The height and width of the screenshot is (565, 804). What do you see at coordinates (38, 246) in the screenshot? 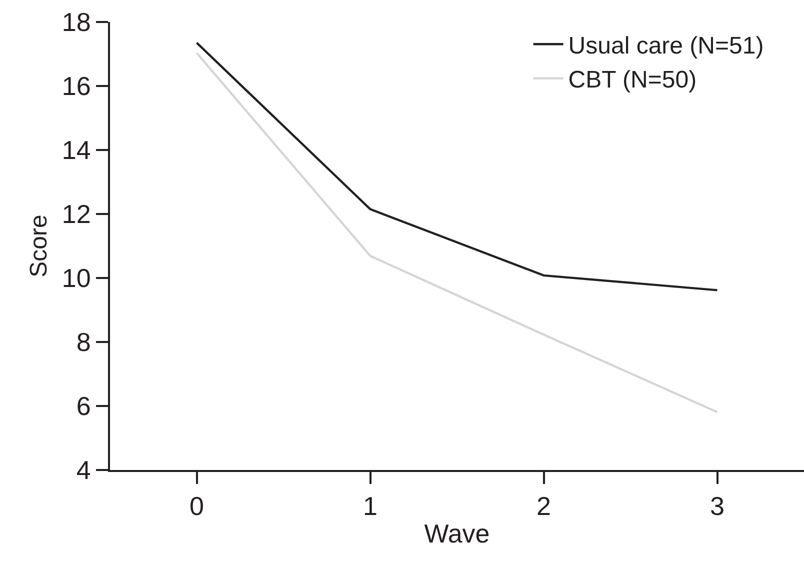
I see `y-axis-title: Score` at bounding box center [38, 246].